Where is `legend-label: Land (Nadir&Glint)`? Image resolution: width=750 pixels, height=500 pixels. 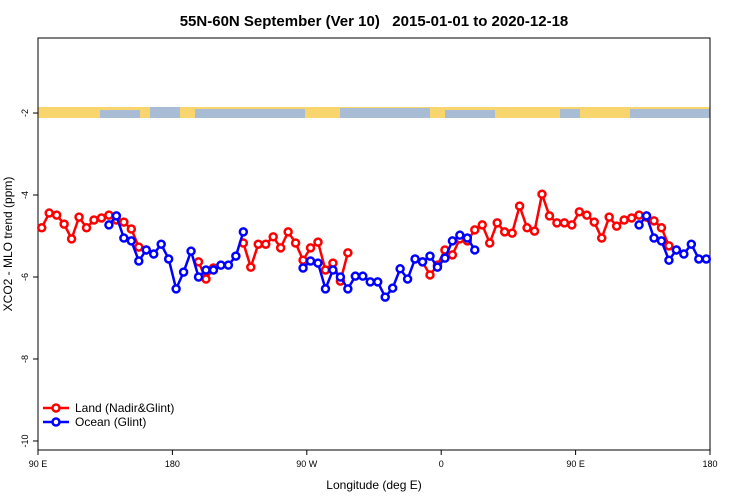 legend-label: Land (Nadir&Glint) is located at coordinates (124, 408).